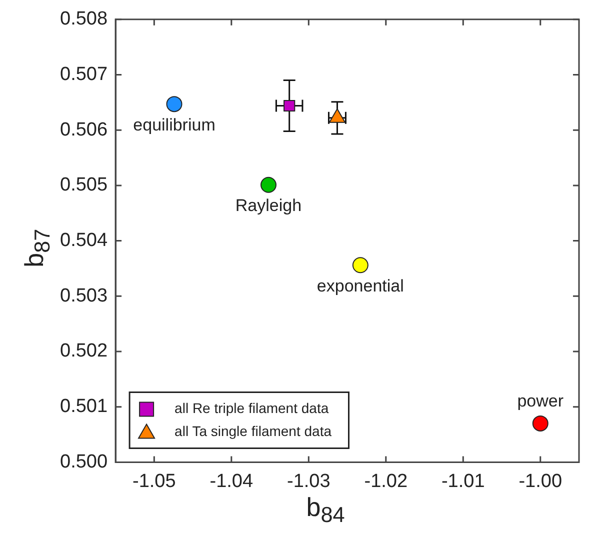  I want to click on annotation: exponential, so click(360, 286).